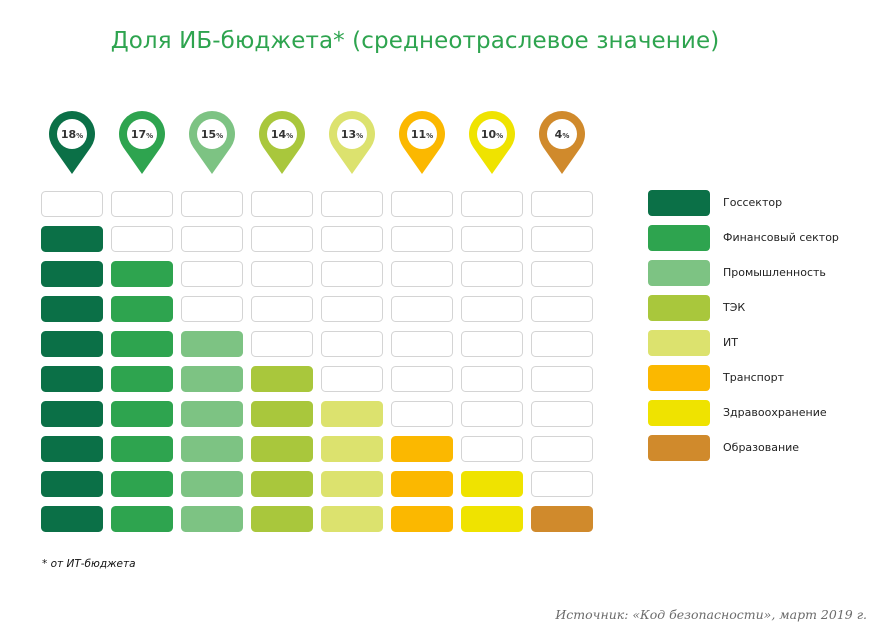 This screenshot has width=893, height=642. I want to click on data-label: 13%, so click(352, 134).